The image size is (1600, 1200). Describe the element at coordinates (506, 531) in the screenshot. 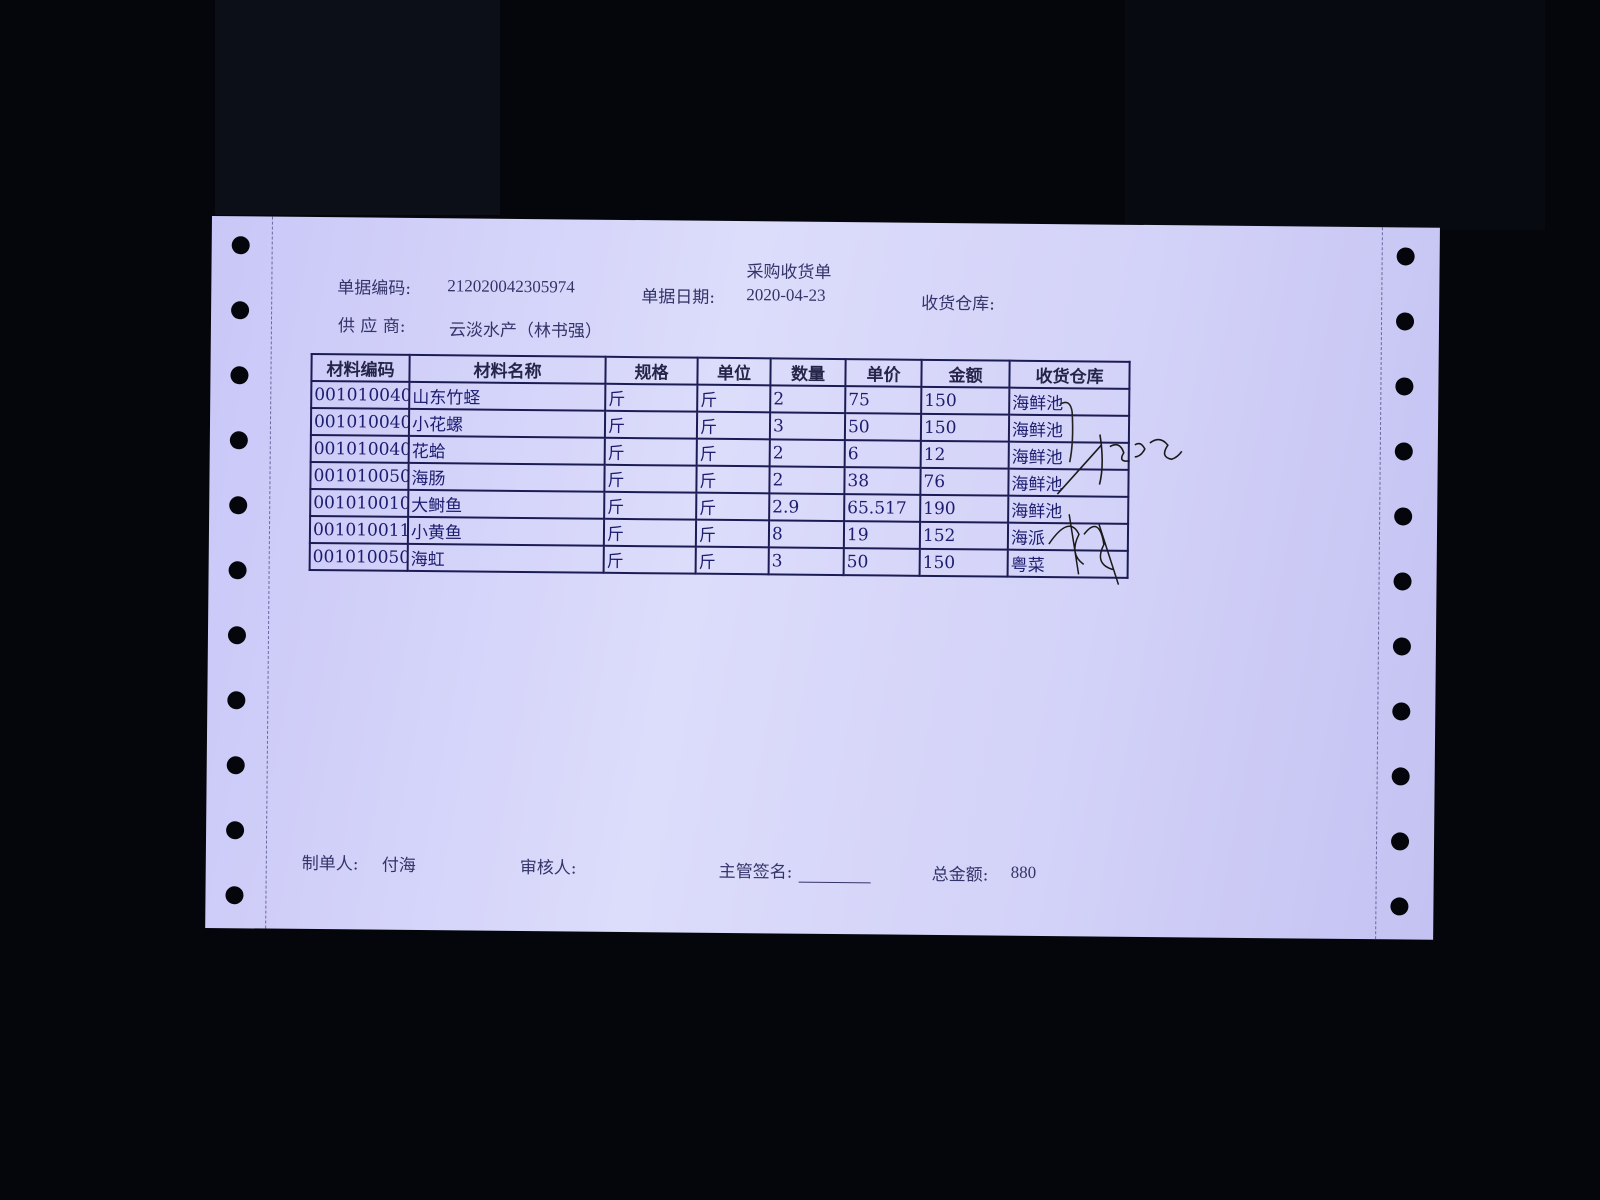

I see `item-name: 小黄鱼` at that location.